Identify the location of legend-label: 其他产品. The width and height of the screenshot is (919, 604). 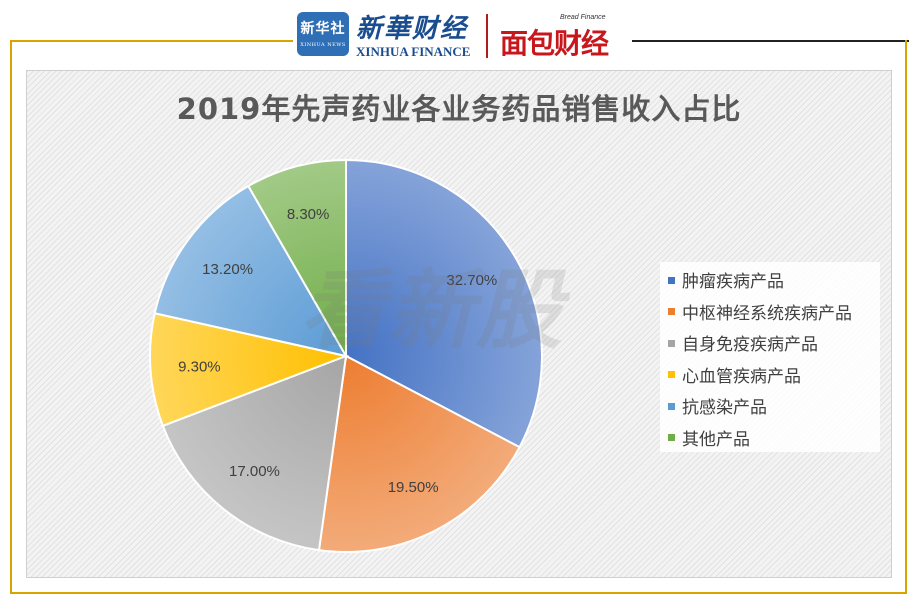
(716, 439).